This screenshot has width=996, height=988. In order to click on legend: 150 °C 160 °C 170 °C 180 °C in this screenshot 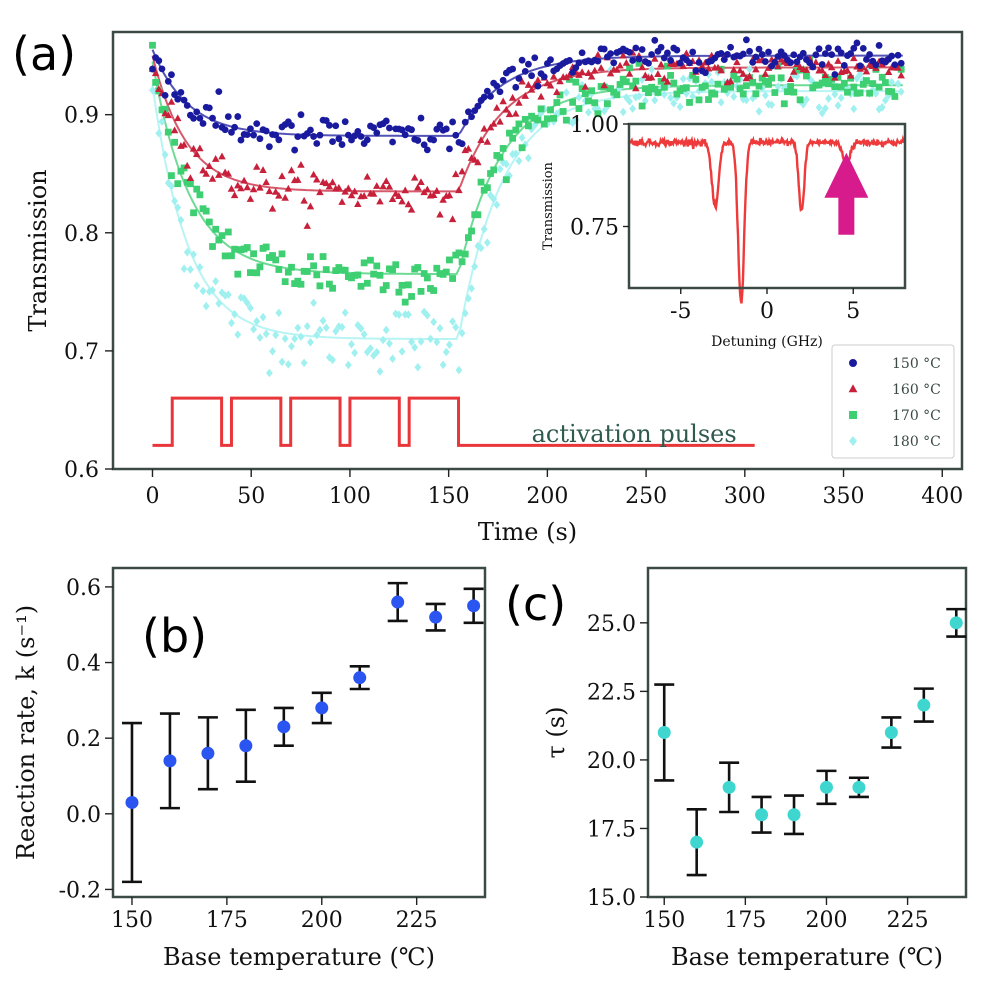, I will do `click(893, 401)`.